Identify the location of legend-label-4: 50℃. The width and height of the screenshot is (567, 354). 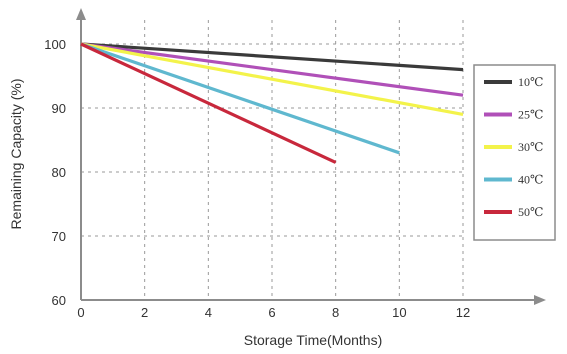
(530, 212).